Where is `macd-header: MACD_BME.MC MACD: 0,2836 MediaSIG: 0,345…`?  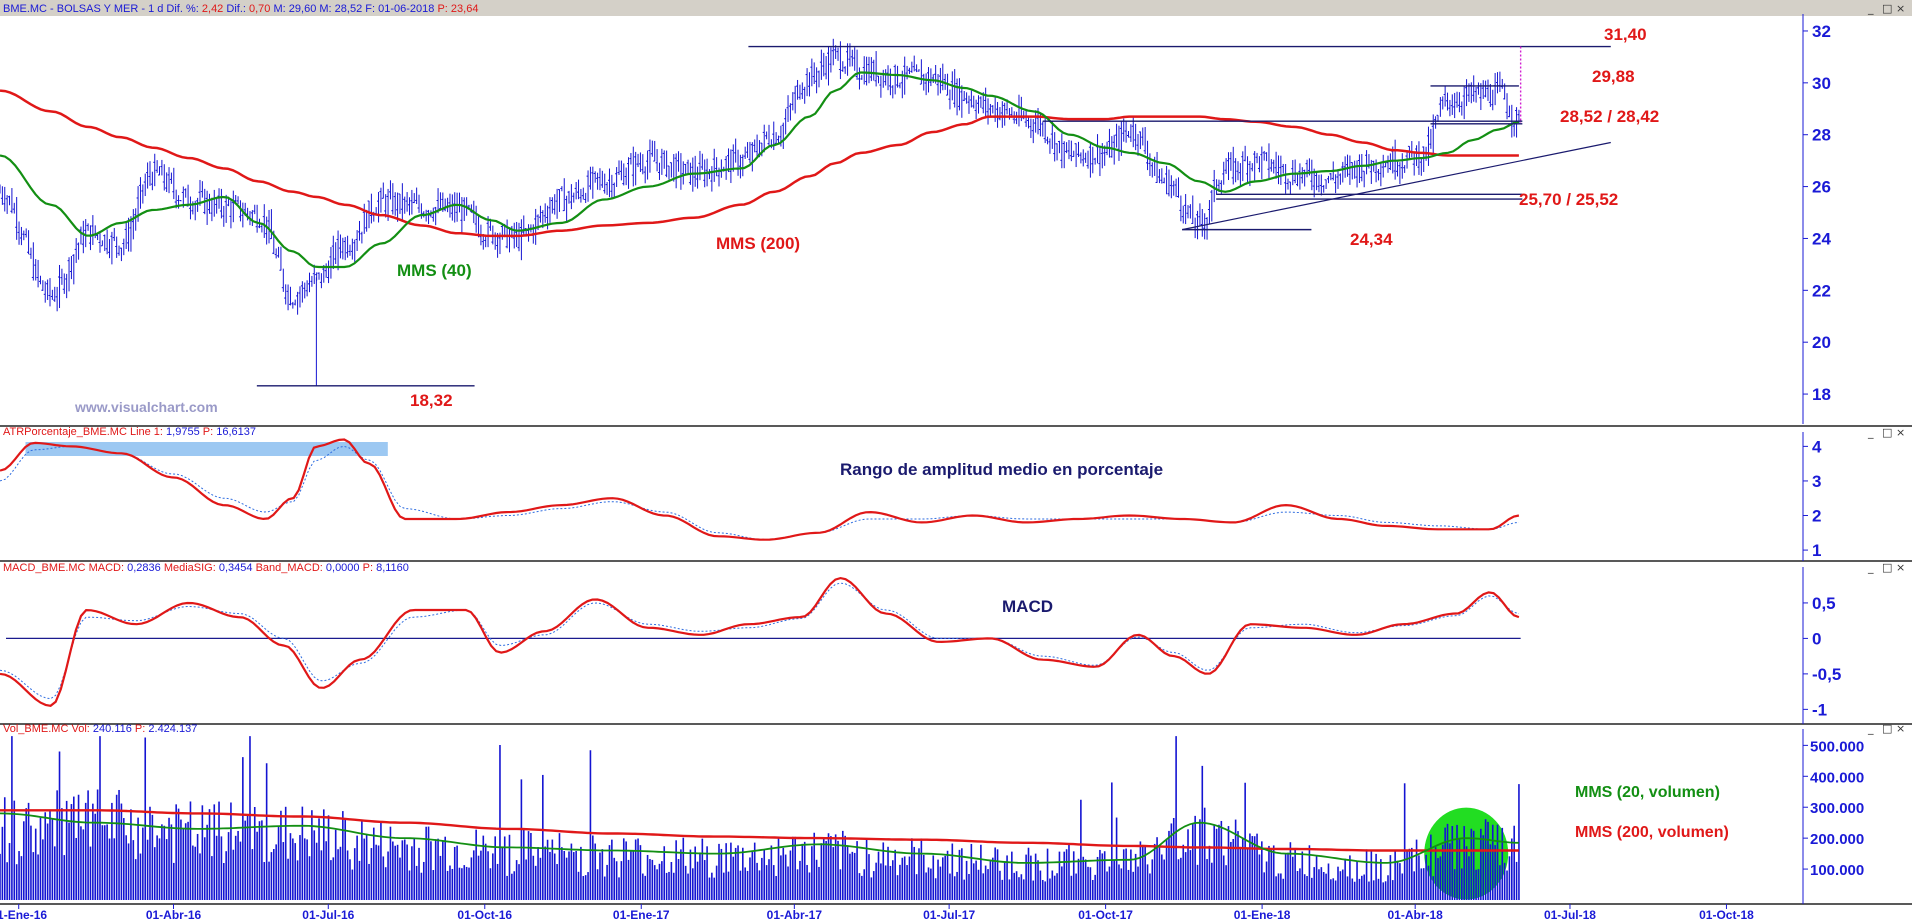
macd-header: MACD_BME.MC MACD: 0,2836 MediaSIG: 0,345… is located at coordinates (206, 568).